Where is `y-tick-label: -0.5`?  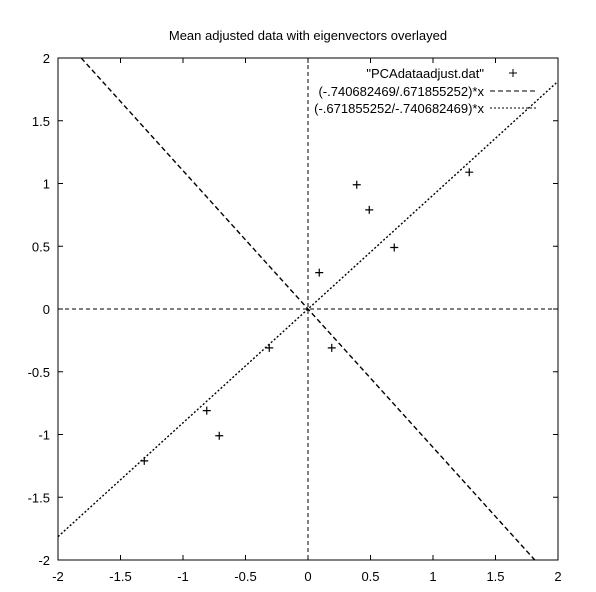
y-tick-label: -0.5 is located at coordinates (39, 372).